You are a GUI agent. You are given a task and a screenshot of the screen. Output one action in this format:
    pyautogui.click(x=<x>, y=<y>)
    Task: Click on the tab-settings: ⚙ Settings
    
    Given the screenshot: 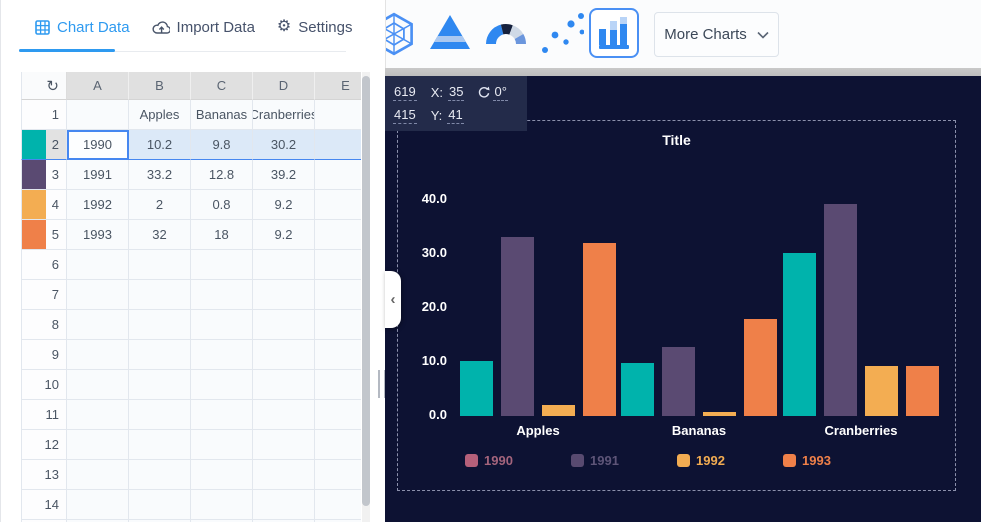 What is the action you would take?
    pyautogui.click(x=315, y=27)
    